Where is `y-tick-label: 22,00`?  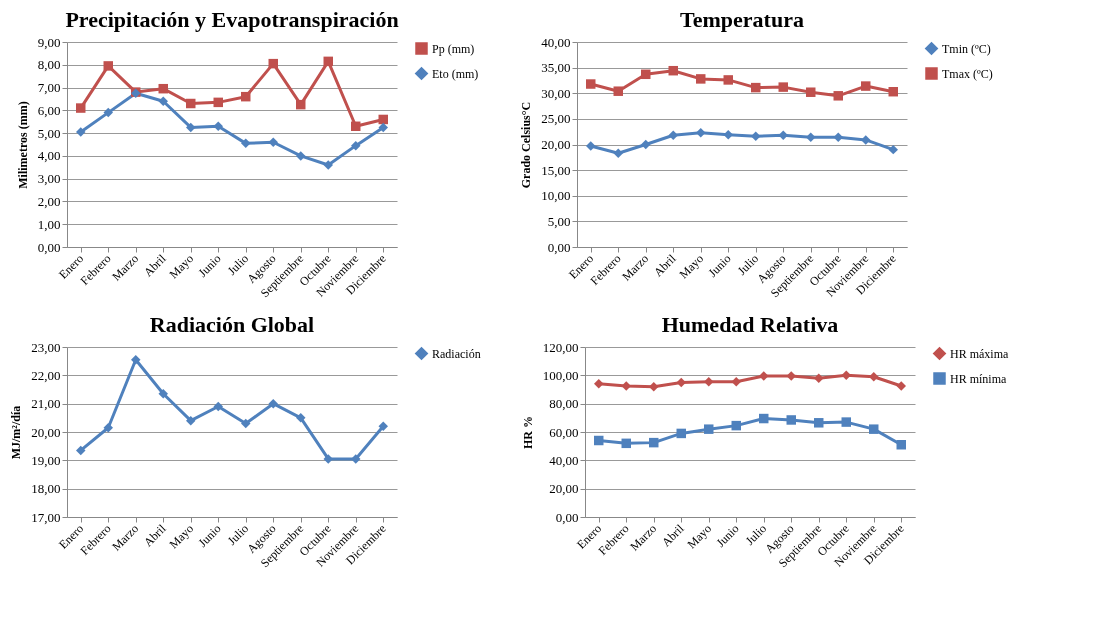
y-tick-label: 22,00 is located at coordinates (46, 375).